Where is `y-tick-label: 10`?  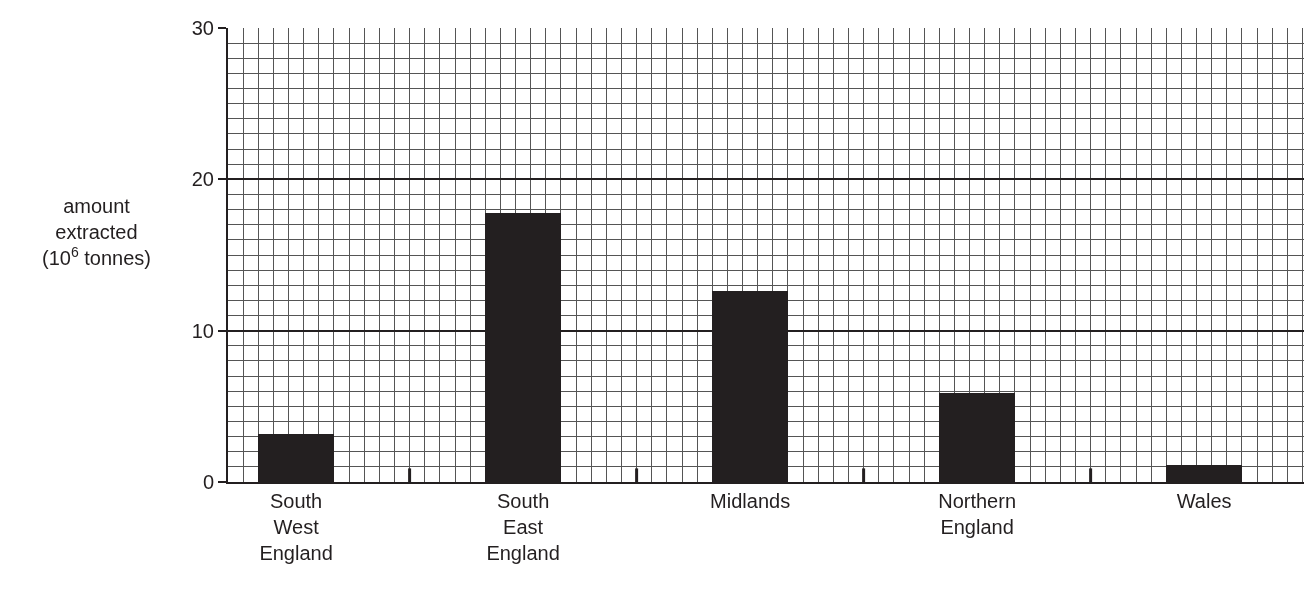
y-tick-label: 10 is located at coordinates (202, 330).